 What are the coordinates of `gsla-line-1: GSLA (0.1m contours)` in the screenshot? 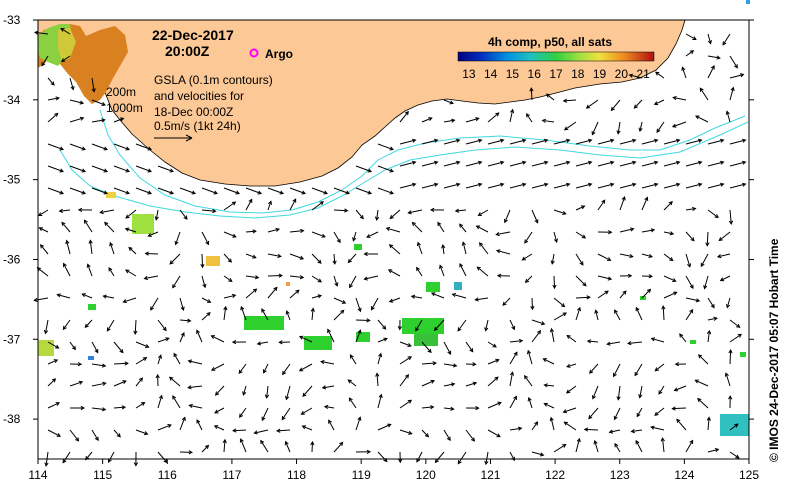 It's located at (213, 80).